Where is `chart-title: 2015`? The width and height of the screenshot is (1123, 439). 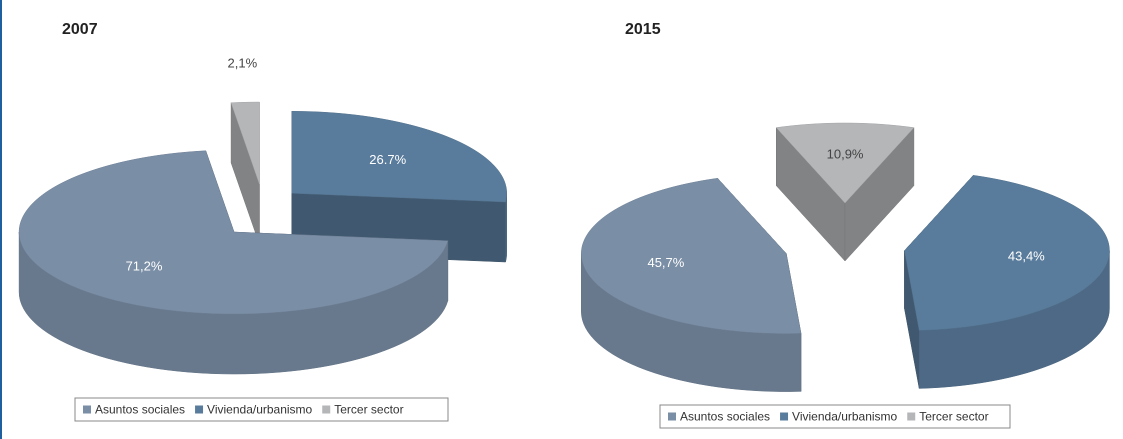
chart-title: 2015 is located at coordinates (643, 29).